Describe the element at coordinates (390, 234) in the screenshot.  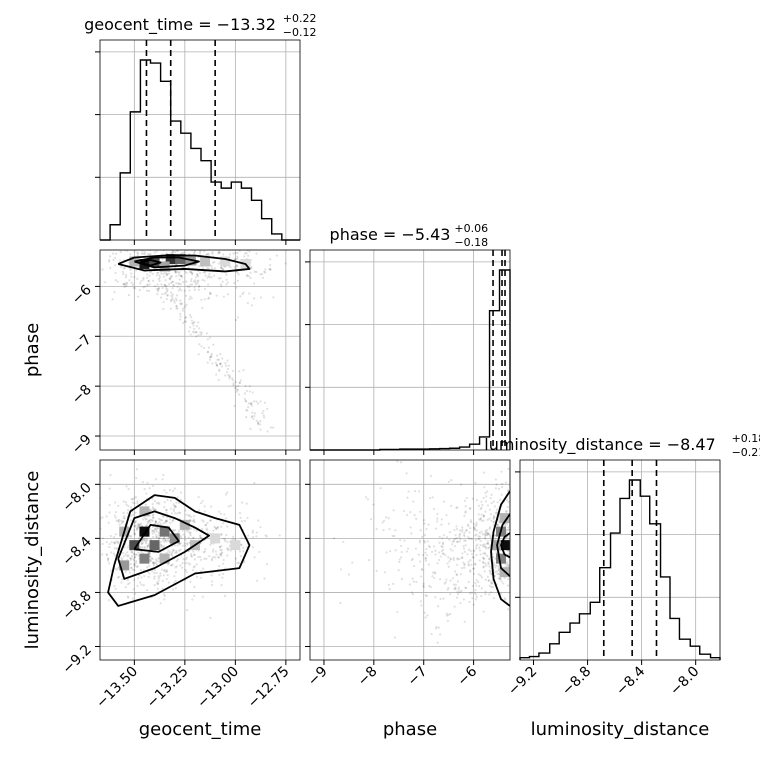
I see `title-text: phase = −5.43` at that location.